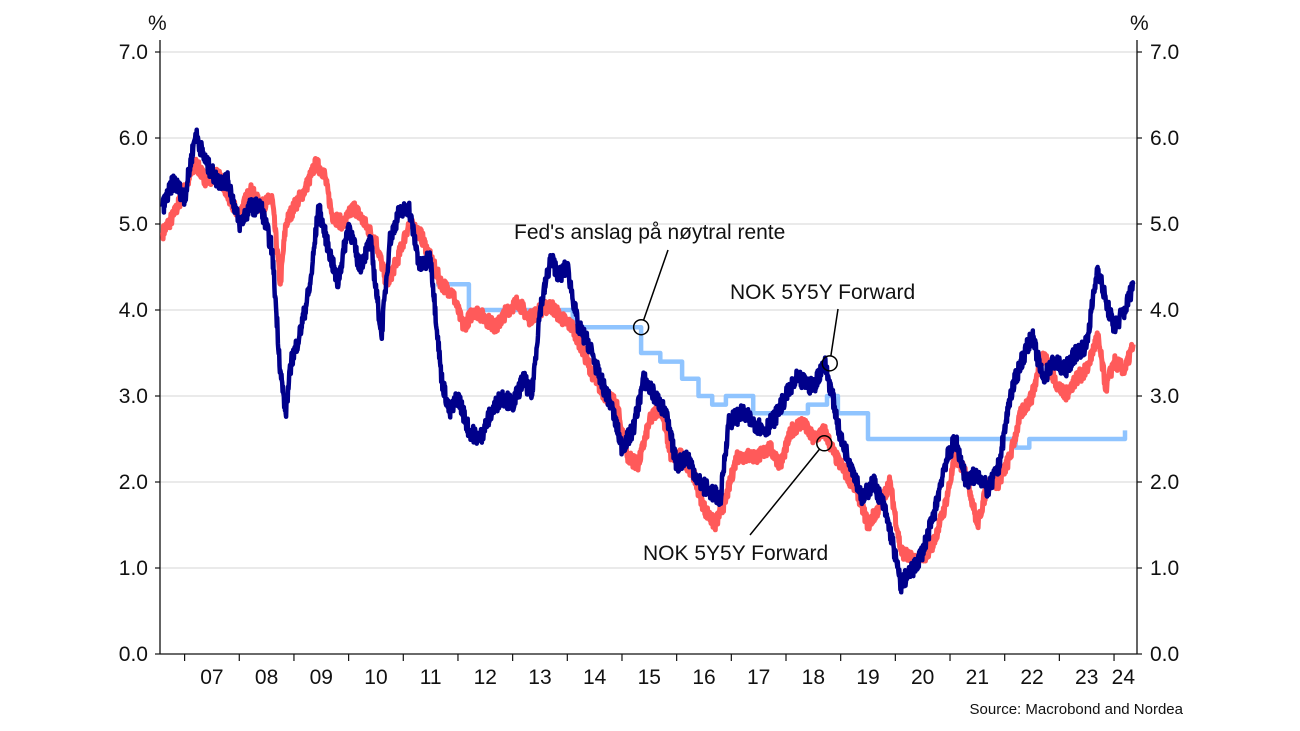 This screenshot has width=1300, height=731. I want to click on x-tick-label: 21, so click(977, 677).